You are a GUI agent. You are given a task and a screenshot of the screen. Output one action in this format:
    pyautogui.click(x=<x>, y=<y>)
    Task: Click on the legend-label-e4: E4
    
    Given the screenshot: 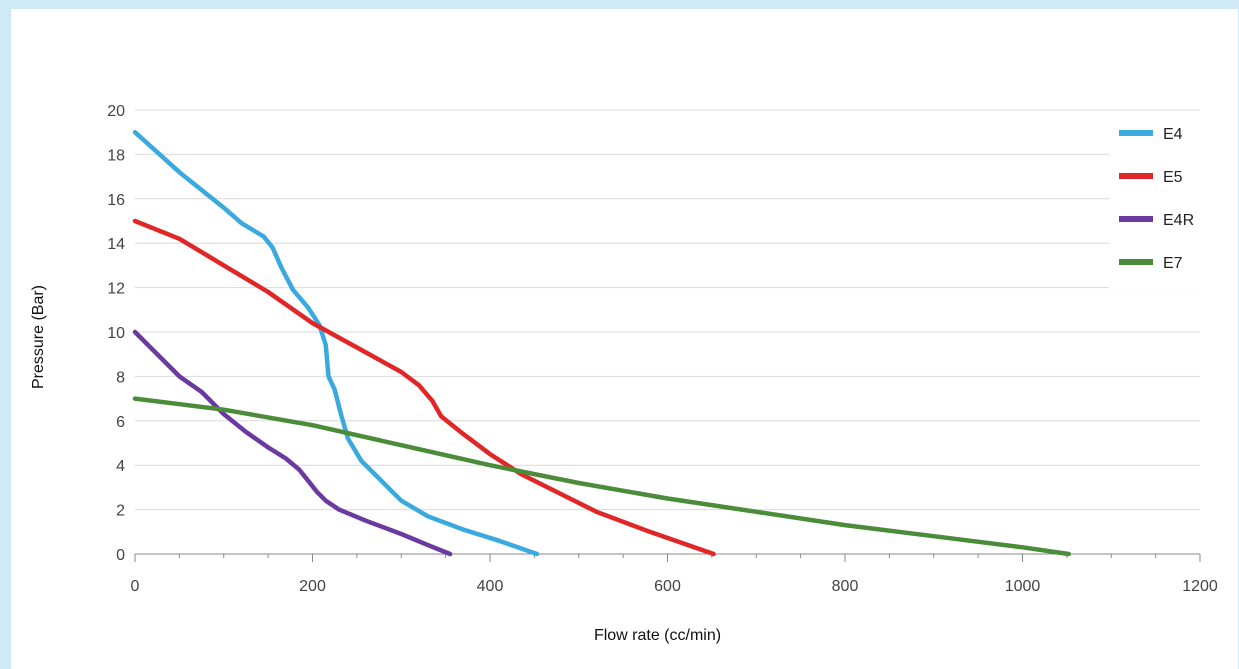 What is the action you would take?
    pyautogui.click(x=1173, y=134)
    